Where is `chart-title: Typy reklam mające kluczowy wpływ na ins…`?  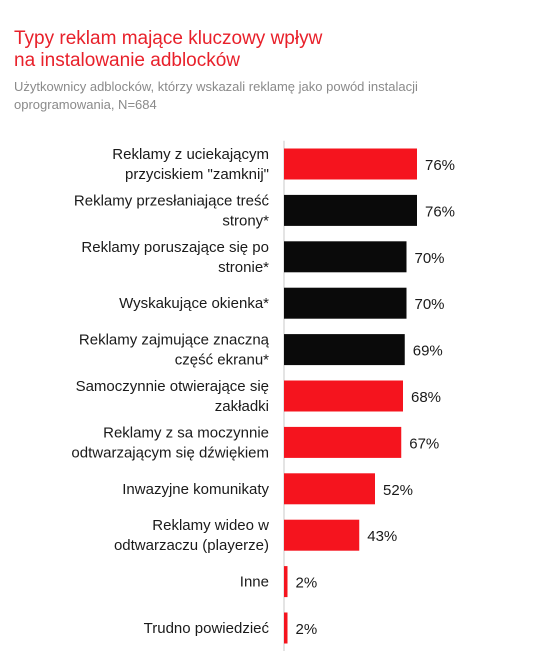 chart-title: Typy reklam mające kluczowy wpływ na ins… is located at coordinates (274, 50).